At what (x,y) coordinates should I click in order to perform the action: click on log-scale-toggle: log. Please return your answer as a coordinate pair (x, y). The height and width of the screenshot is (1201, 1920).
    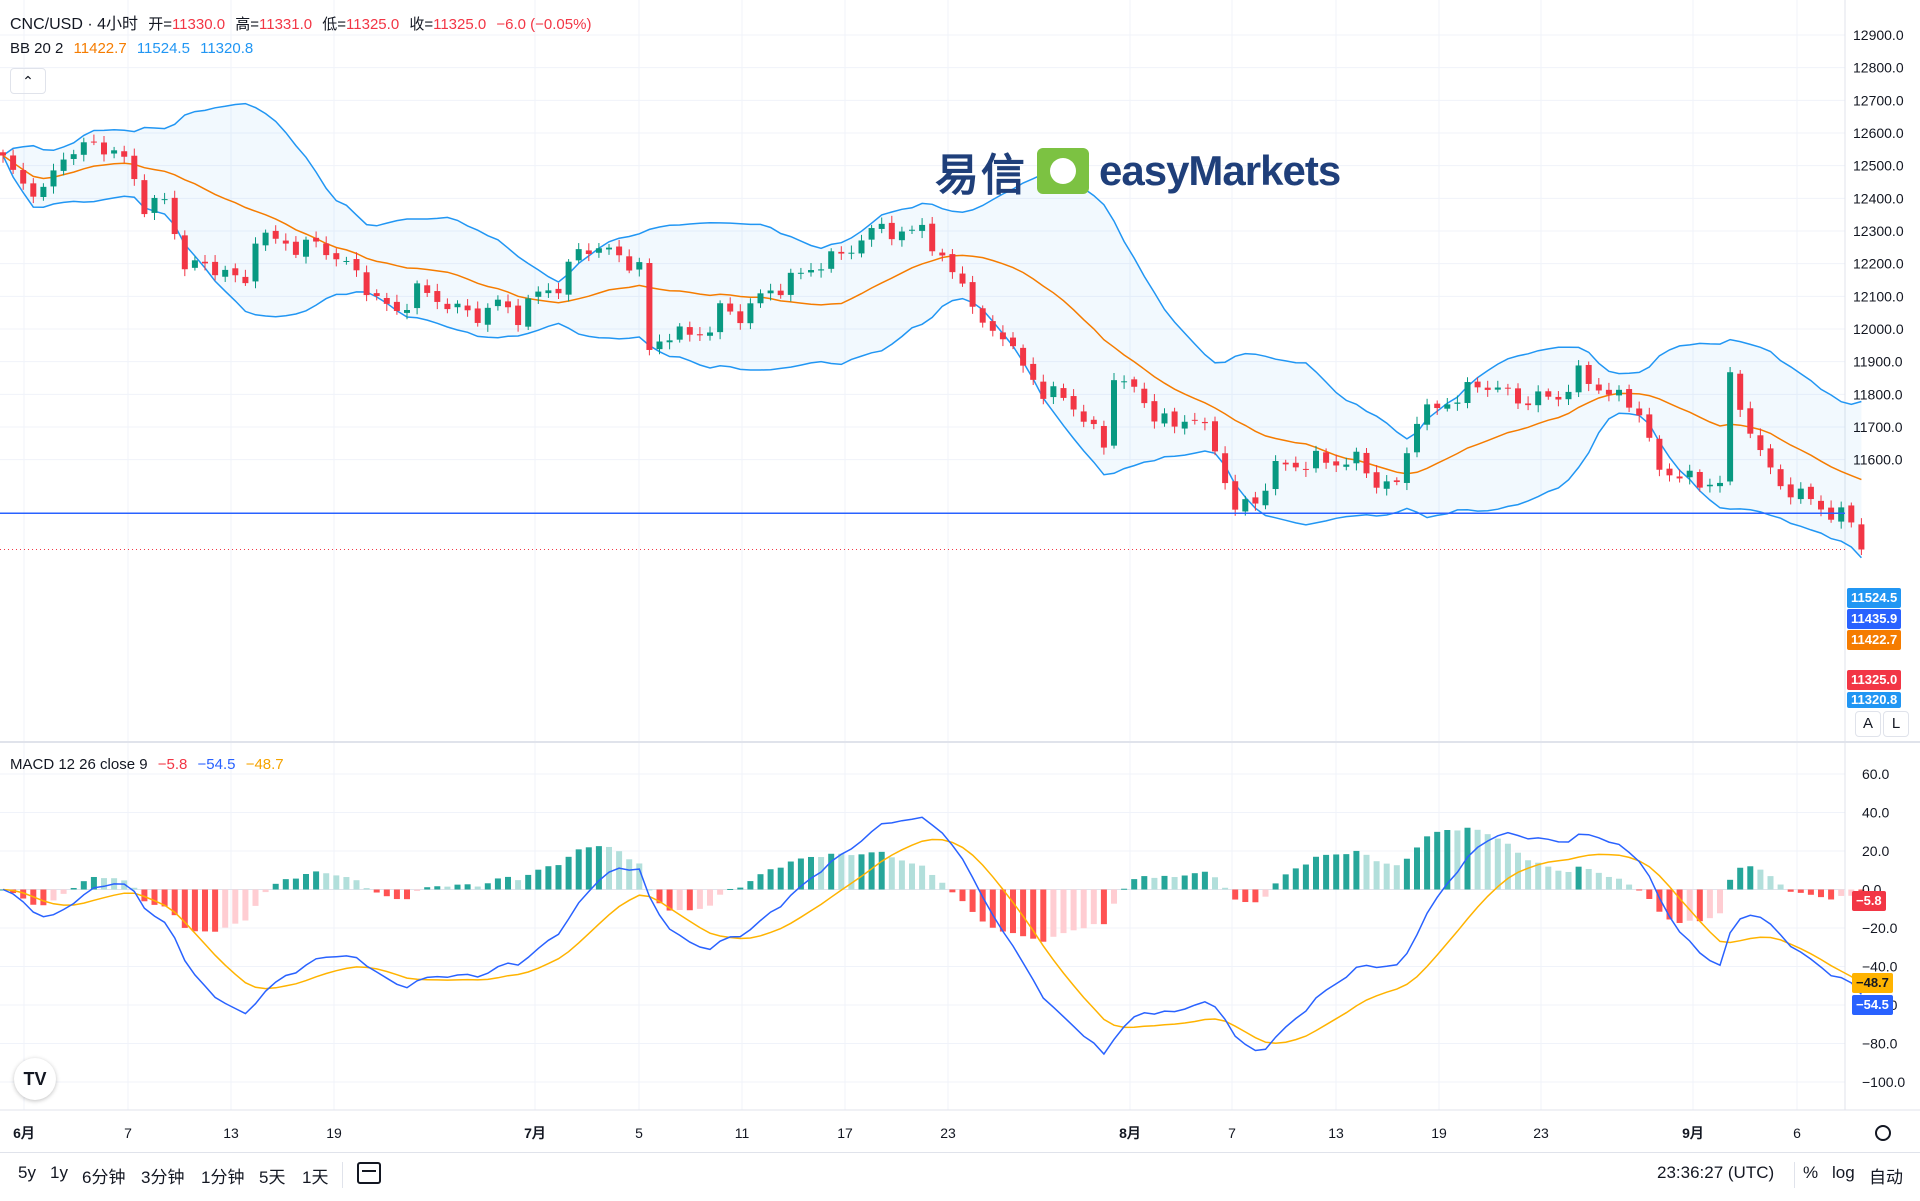
    Looking at the image, I should click on (1843, 1172).